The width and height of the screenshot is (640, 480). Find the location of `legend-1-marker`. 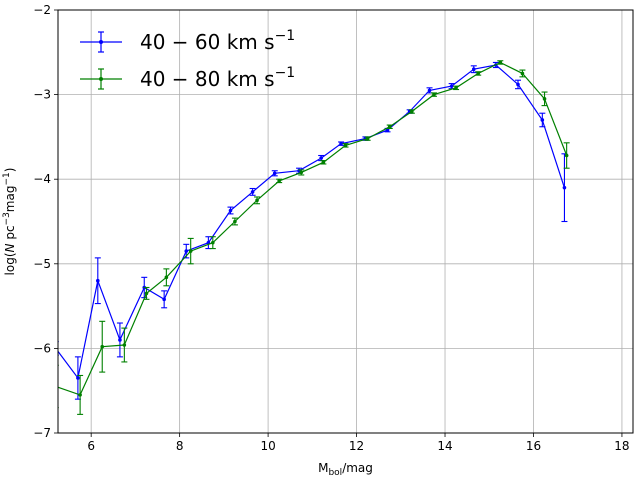

legend-1-marker is located at coordinates (101, 42).